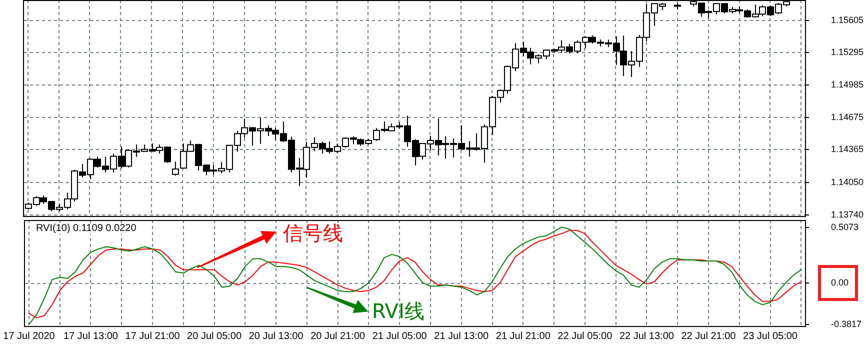  Describe the element at coordinates (847, 52) in the screenshot. I see `y-tick-label: 1.15295` at that location.